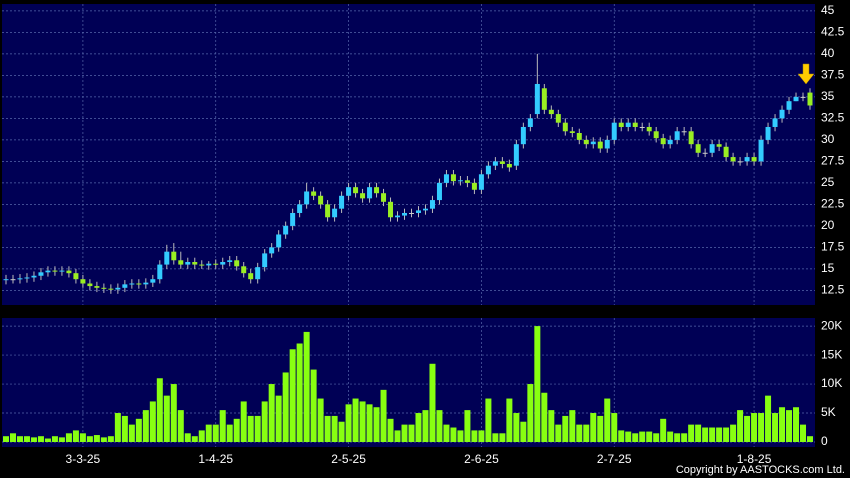 Image resolution: width=850 pixels, height=478 pixels. What do you see at coordinates (760, 470) in the screenshot?
I see `copyright: Copyright by AASTOCKS.com Ltd.` at bounding box center [760, 470].